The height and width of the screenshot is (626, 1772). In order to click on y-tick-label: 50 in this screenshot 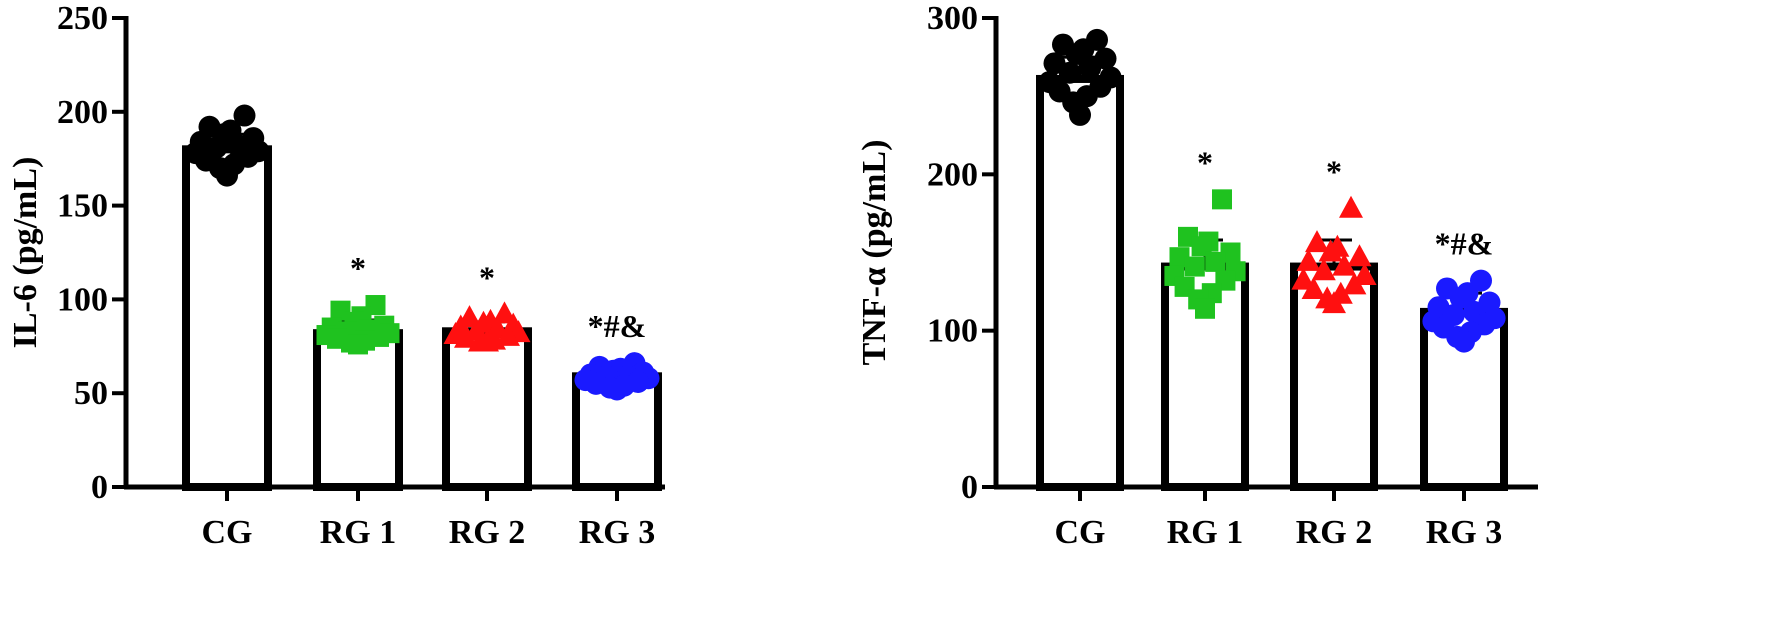, I will do `click(91, 393)`.